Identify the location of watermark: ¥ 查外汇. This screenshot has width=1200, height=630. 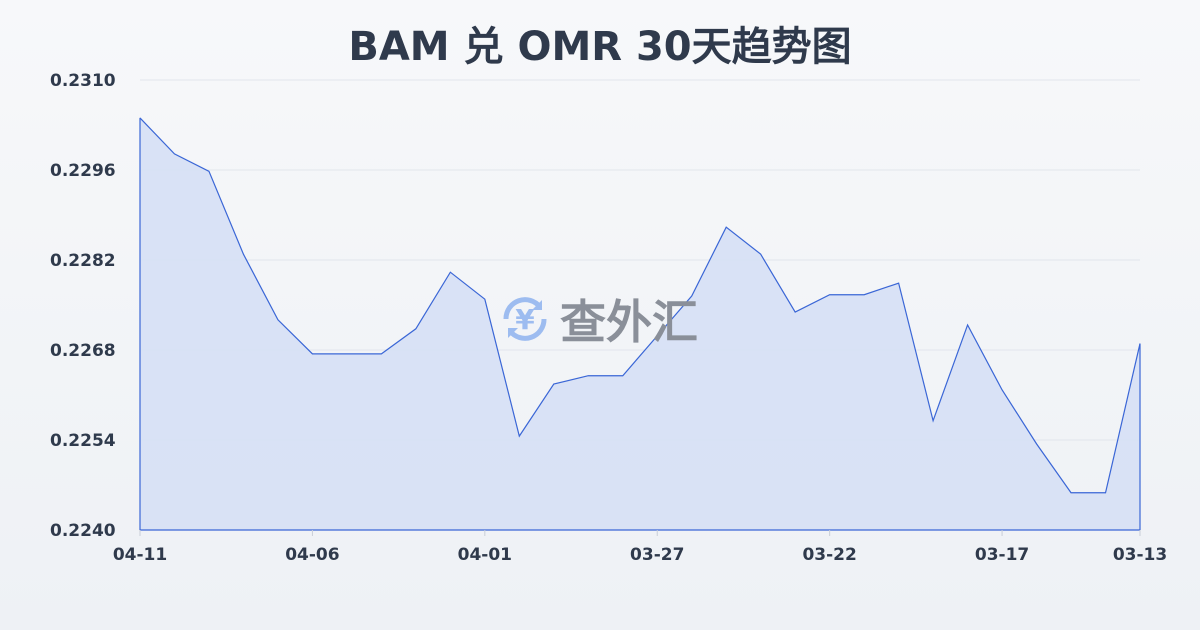
(598, 319).